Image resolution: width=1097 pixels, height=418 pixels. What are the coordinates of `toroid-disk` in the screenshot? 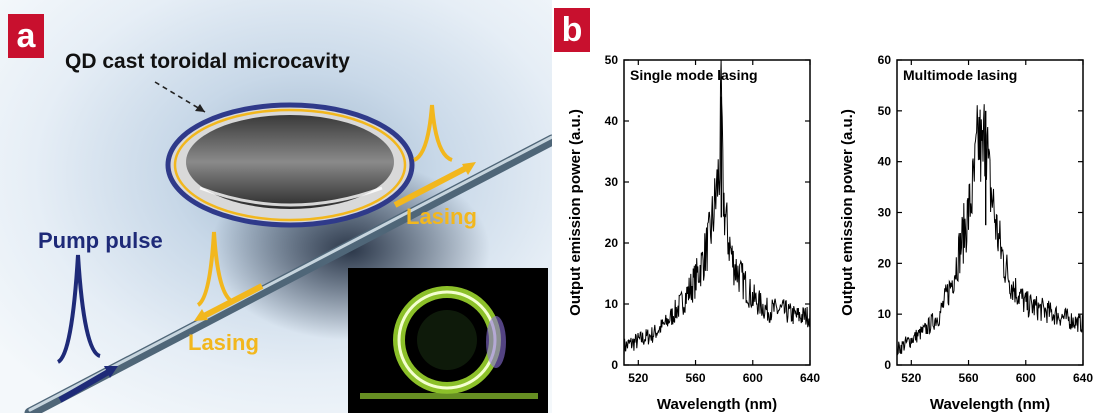 It's located at (290, 162).